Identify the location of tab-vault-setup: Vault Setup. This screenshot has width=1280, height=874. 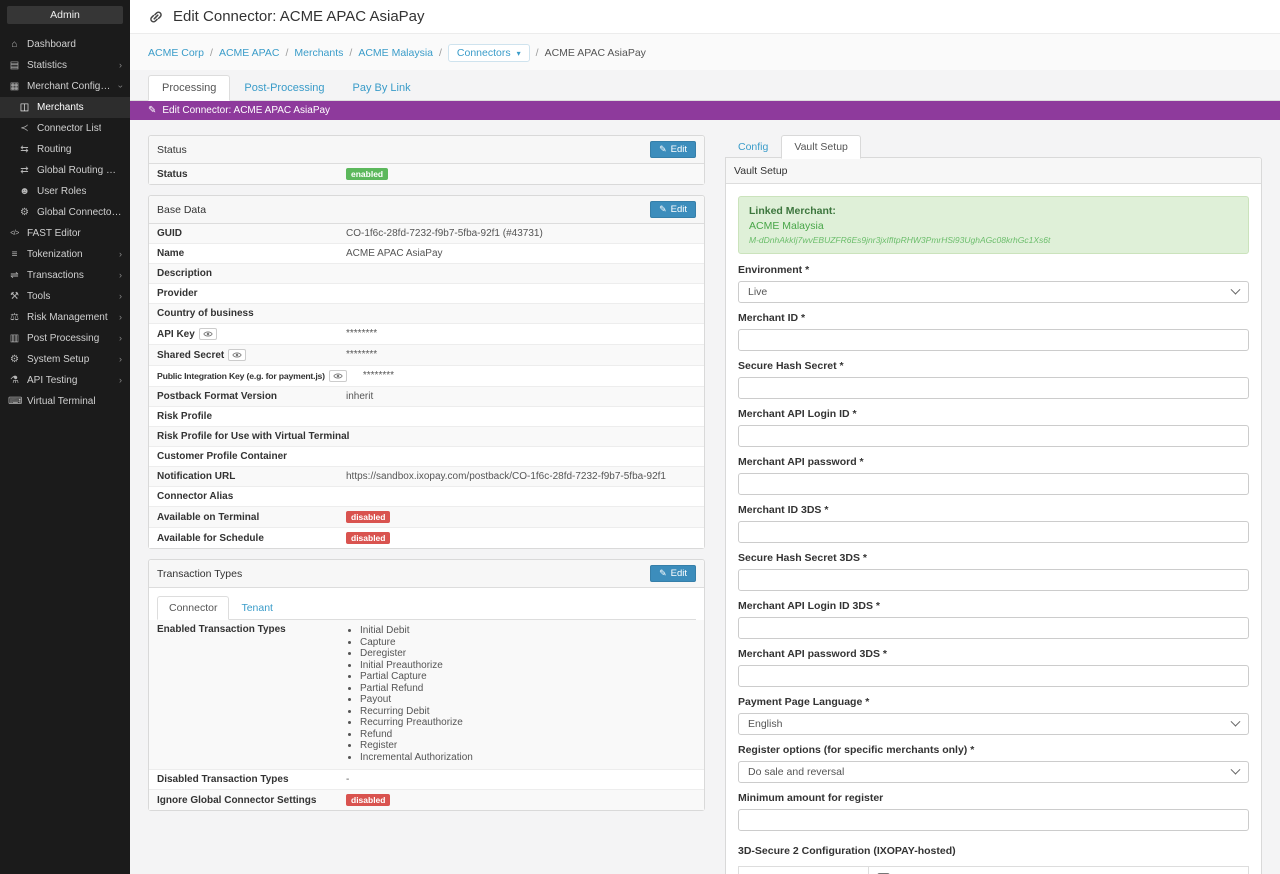
(821, 147).